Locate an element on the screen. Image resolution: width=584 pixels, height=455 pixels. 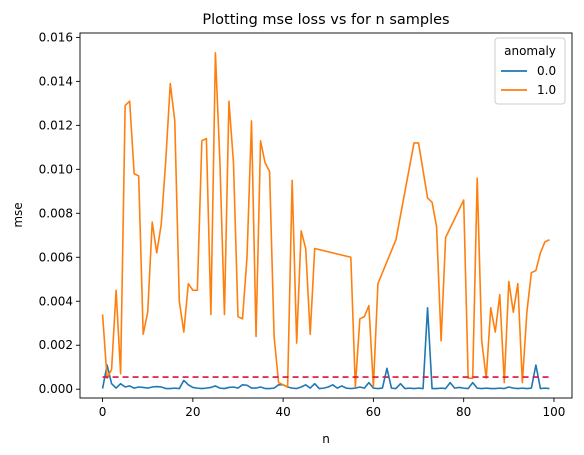
y-axis-label: mse is located at coordinates (18, 214).